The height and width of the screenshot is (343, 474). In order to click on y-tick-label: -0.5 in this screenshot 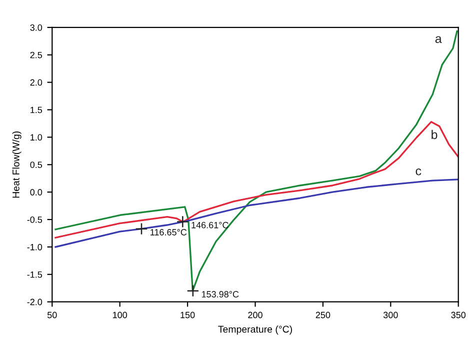, I will do `click(34, 219)`.